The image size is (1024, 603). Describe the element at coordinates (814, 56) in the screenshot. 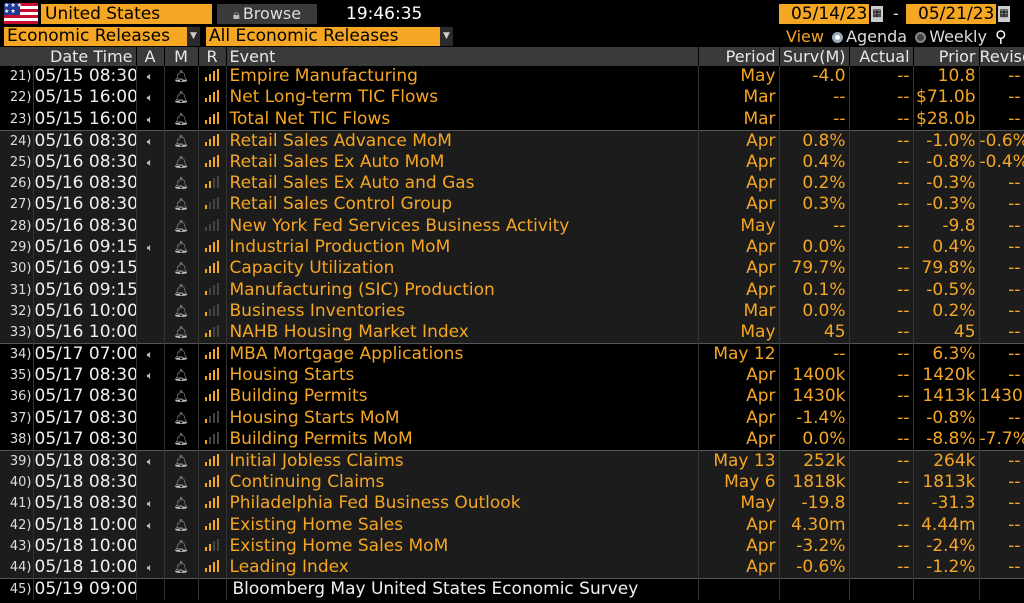

I see `col-survey: Surv(M)` at that location.